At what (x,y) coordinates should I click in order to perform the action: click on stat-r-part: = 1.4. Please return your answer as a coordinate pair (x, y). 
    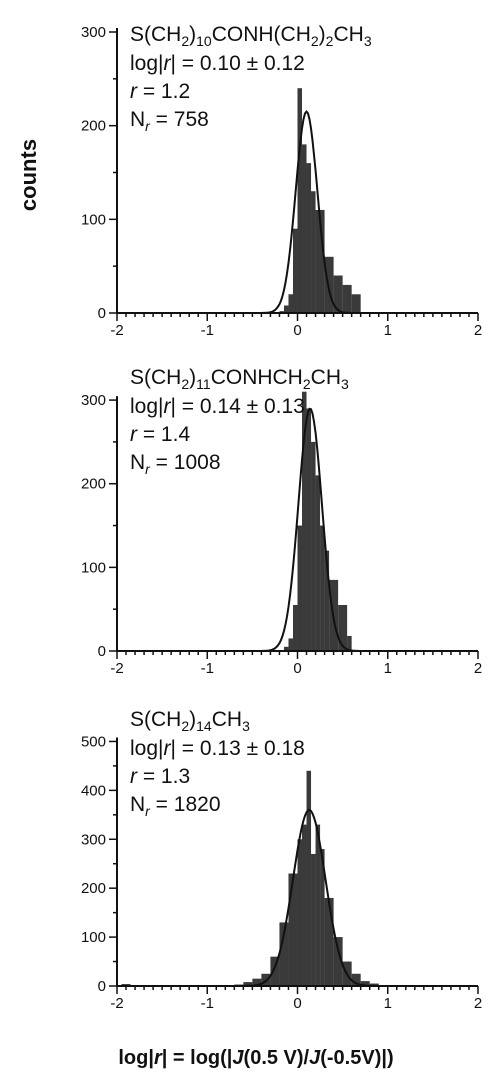
    Looking at the image, I should click on (163, 434).